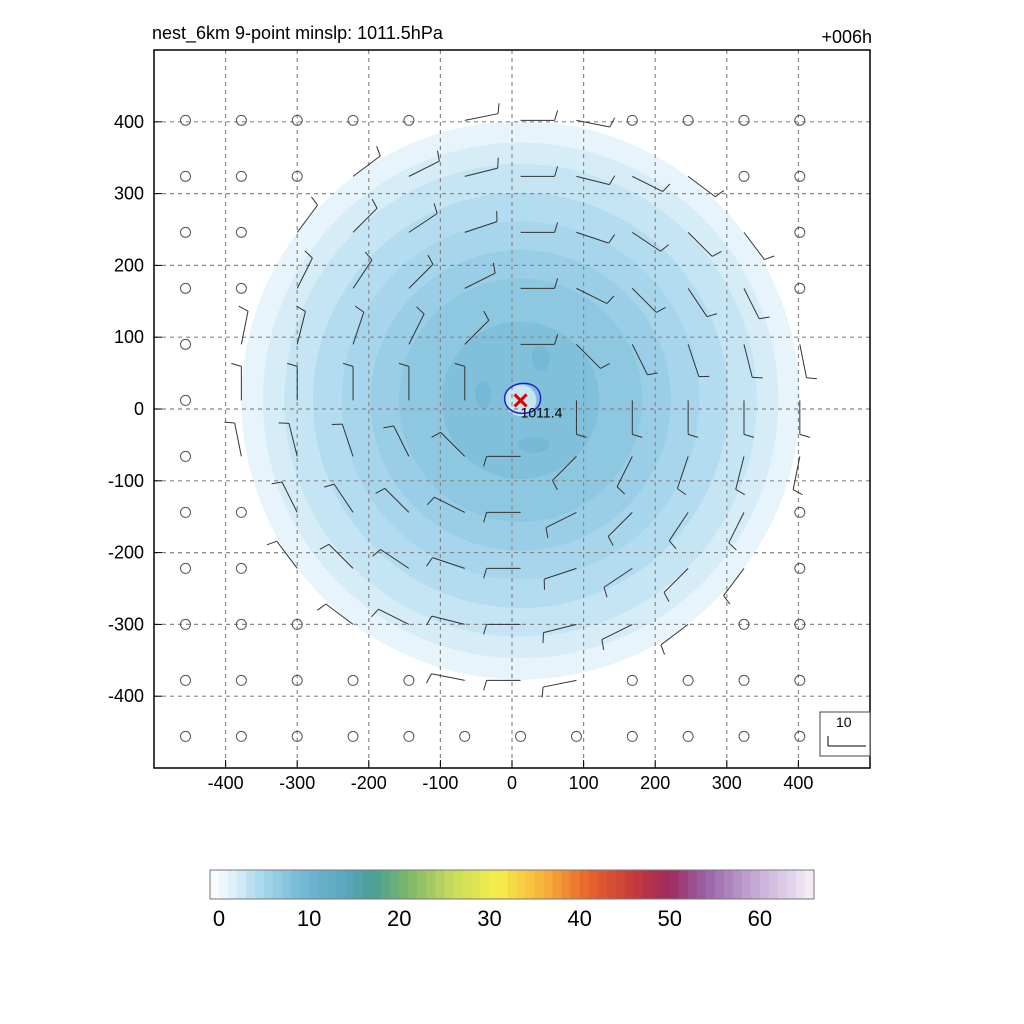 The width and height of the screenshot is (1024, 1024). I want to click on y-axis-ticks: 400 300 200 100 0 -100 -200 -300 -400, so click(135, 409).